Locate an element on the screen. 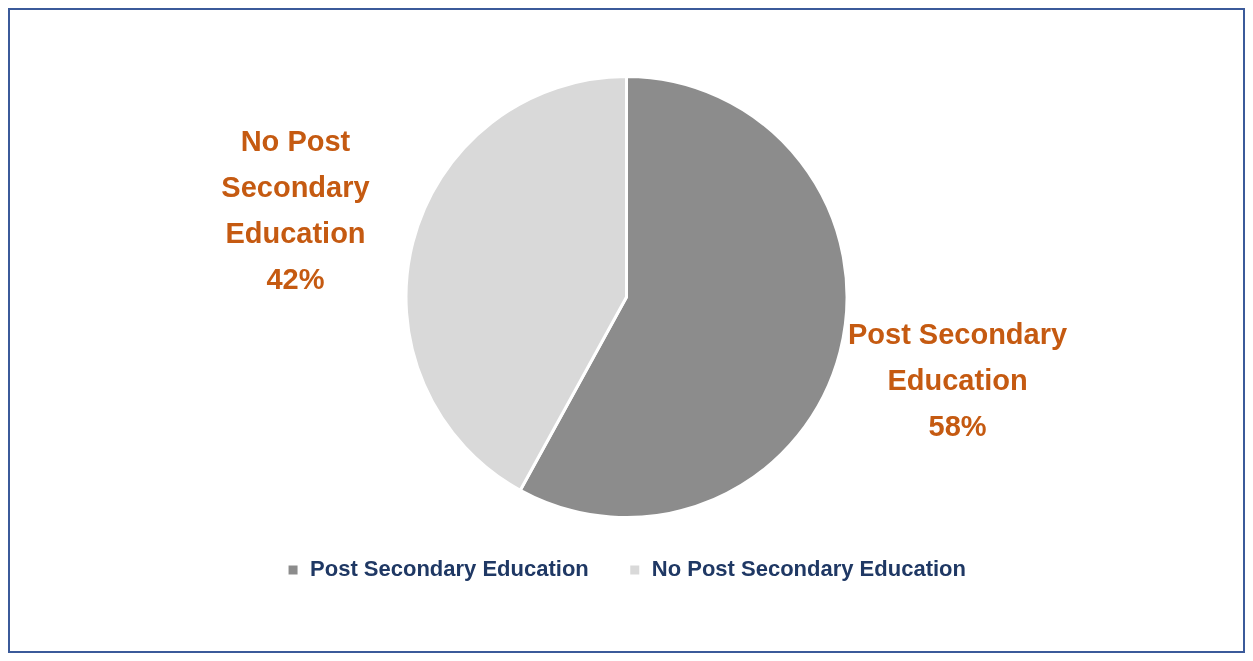  data-label: 58% is located at coordinates (957, 426).